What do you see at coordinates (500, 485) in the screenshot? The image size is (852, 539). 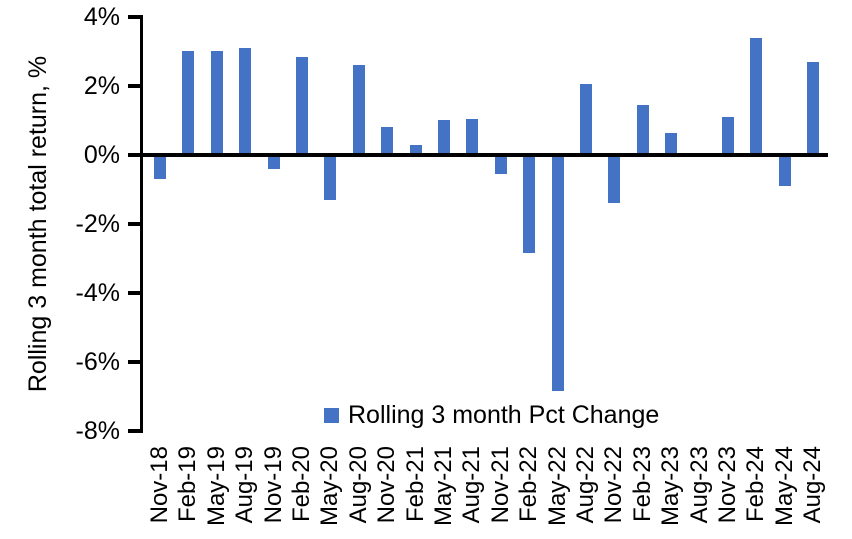 I see `x-tick-label: Nov-21` at bounding box center [500, 485].